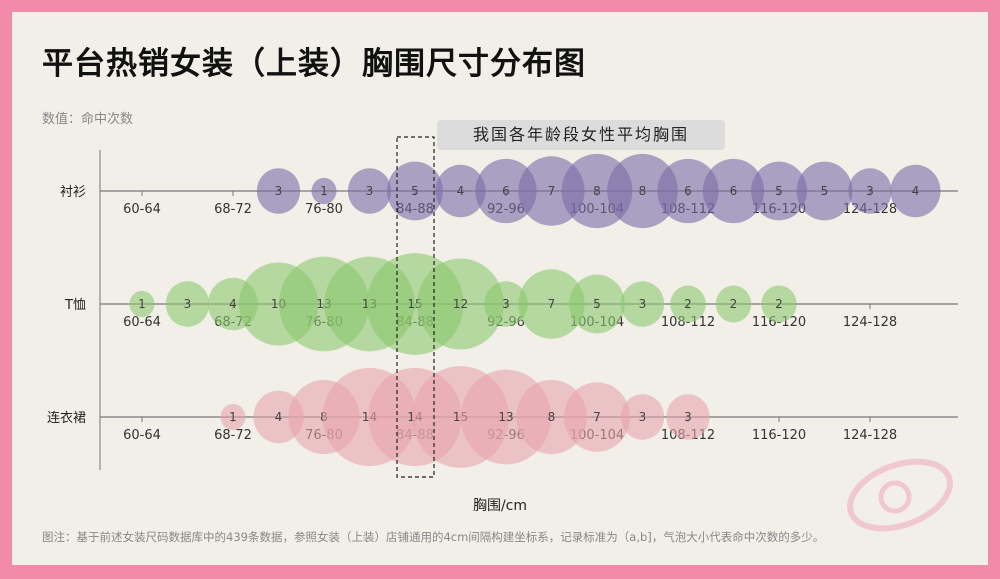 Image resolution: width=1000 pixels, height=579 pixels. I want to click on x-axis-label: 胸围/cm, so click(500, 506).